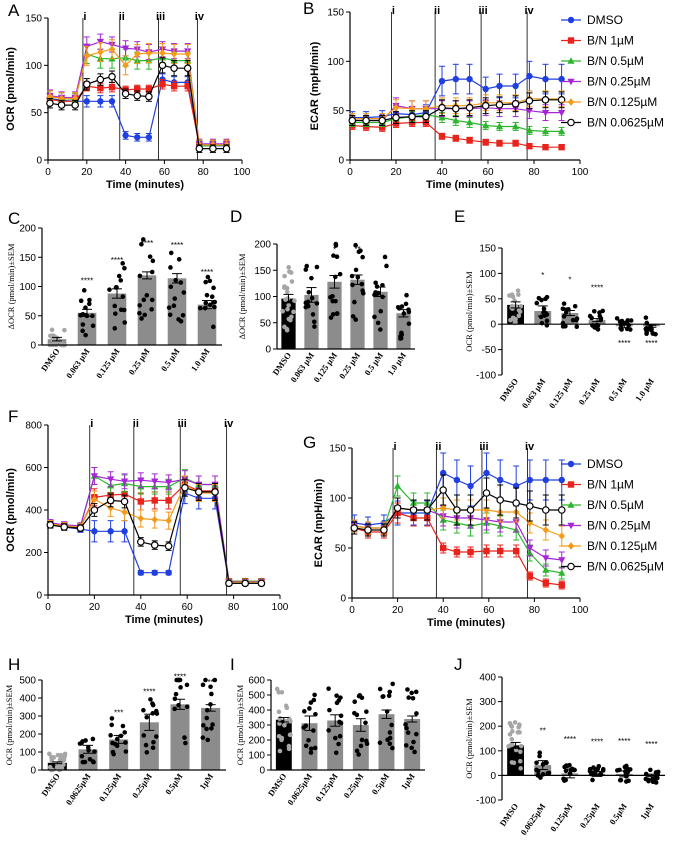 The height and width of the screenshot is (841, 685). What do you see at coordinates (33, 771) in the screenshot?
I see `y-tick-label: 0` at bounding box center [33, 771].